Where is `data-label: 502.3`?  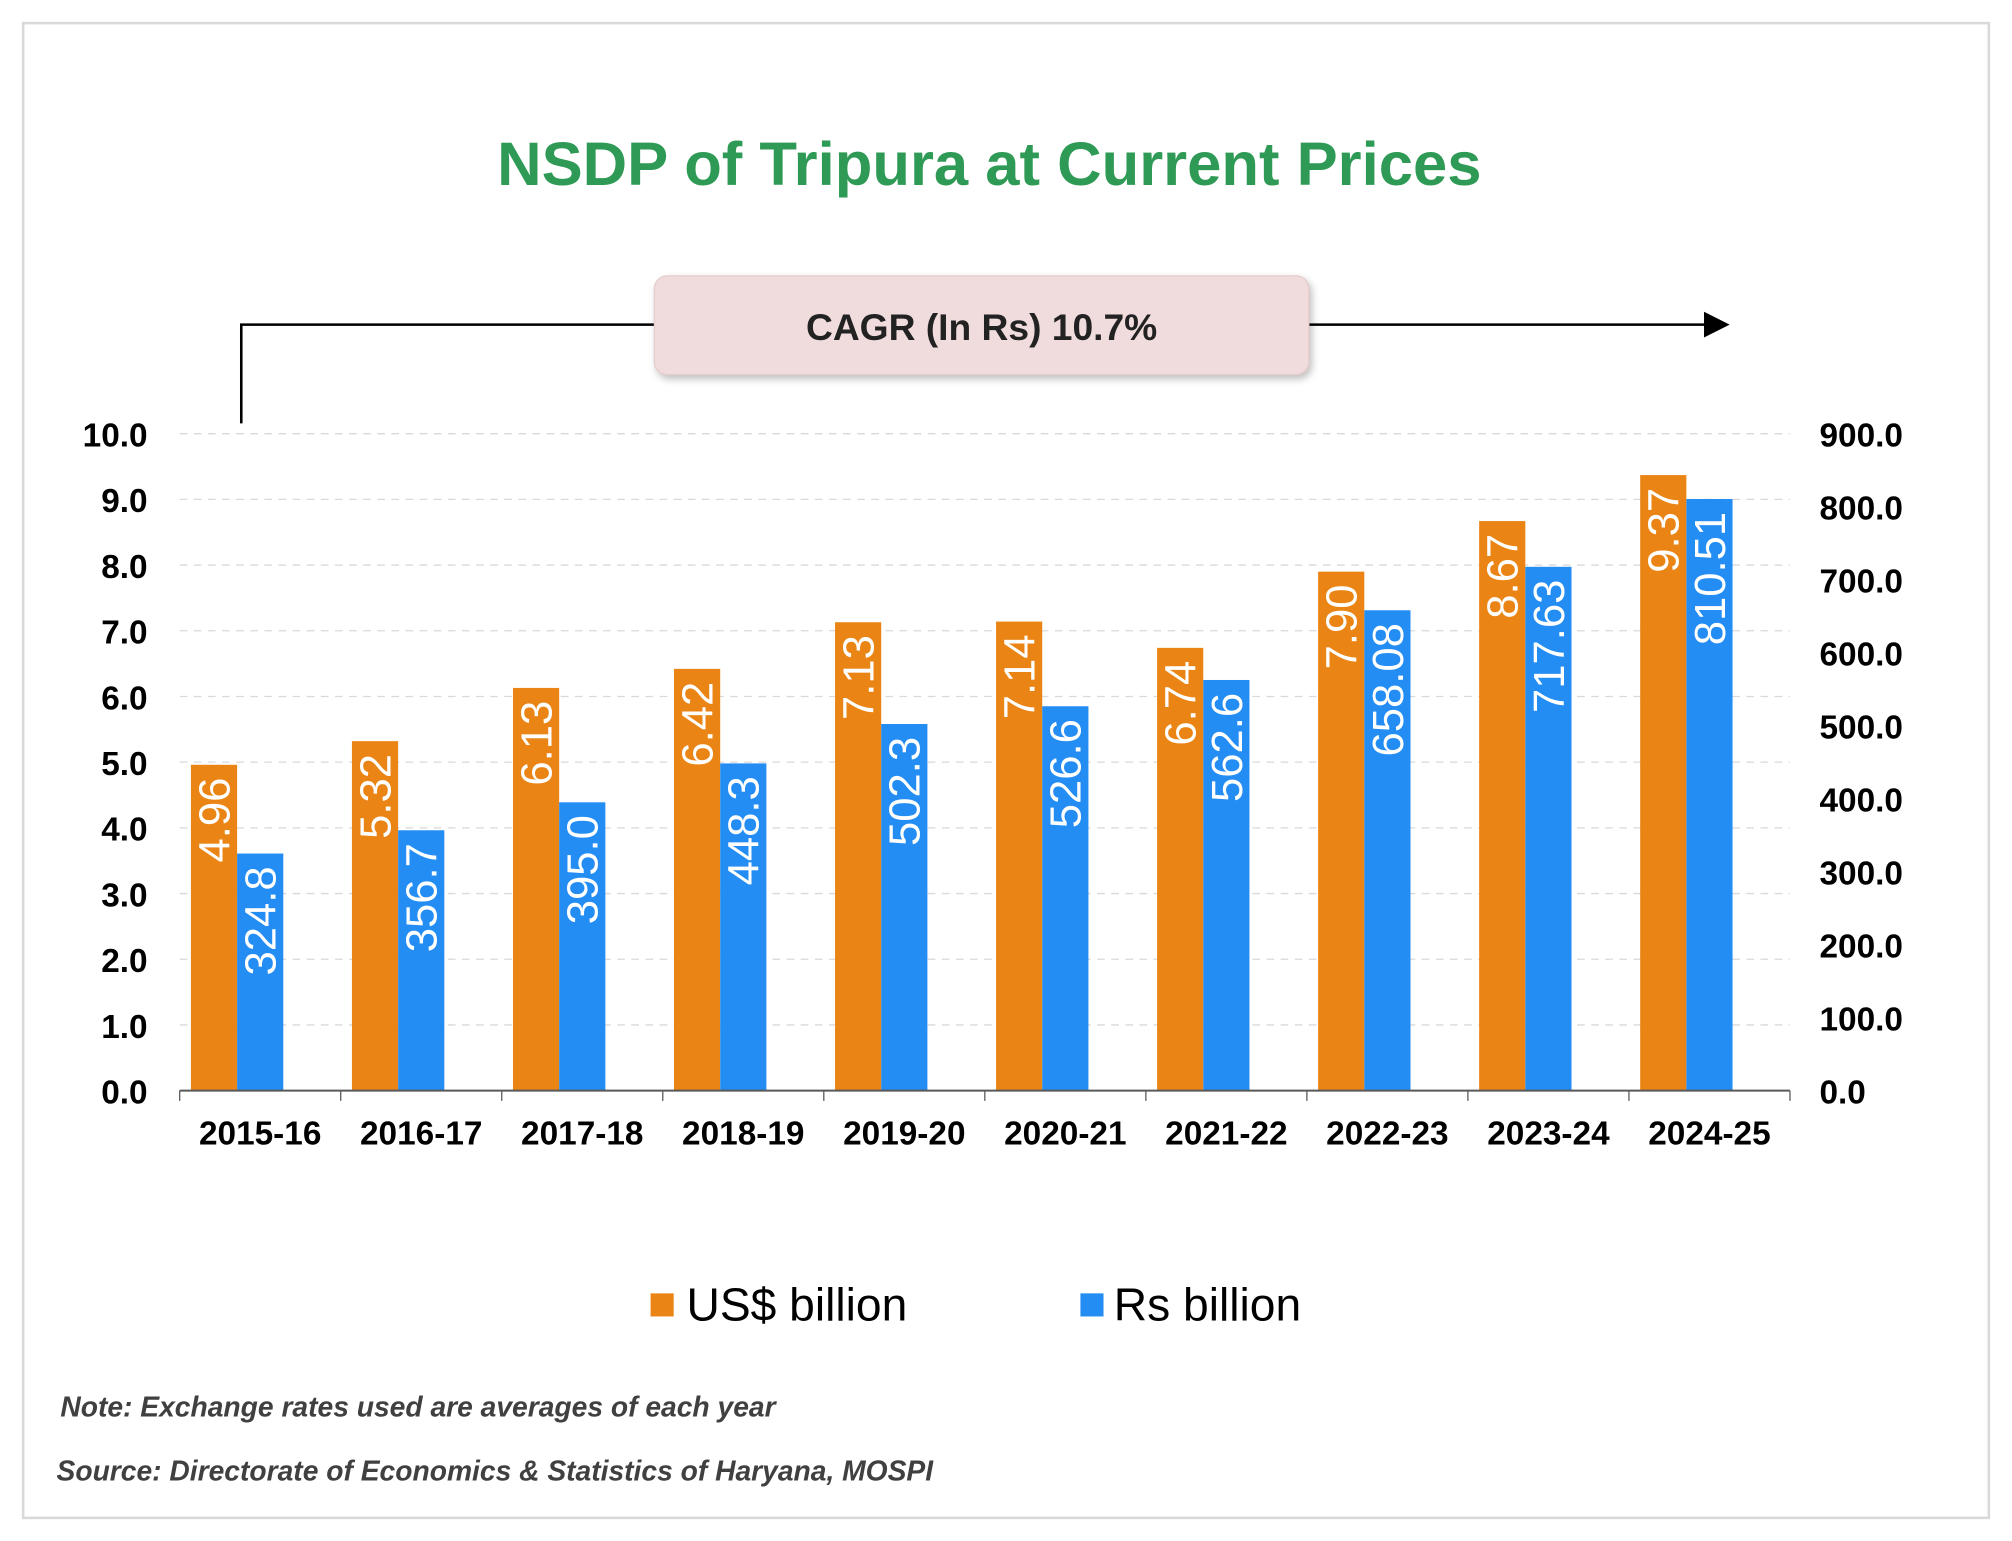 data-label: 502.3 is located at coordinates (906, 791).